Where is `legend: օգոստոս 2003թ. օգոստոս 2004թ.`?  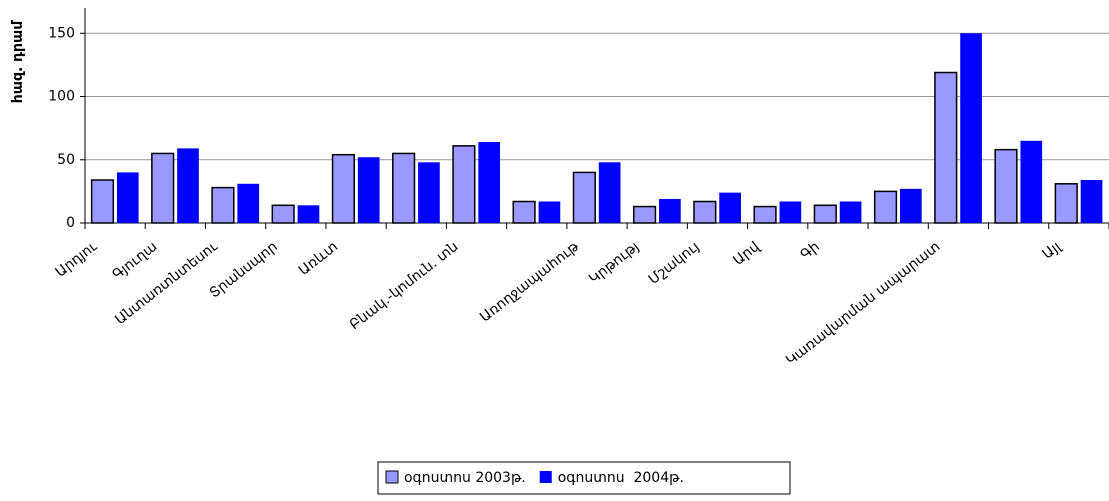 legend: օգոստոս 2003թ. օգոստոս 2004թ. is located at coordinates (584, 478).